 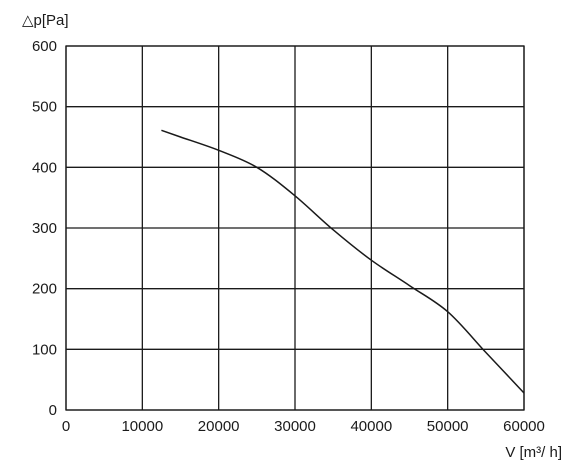 I want to click on y-tick-label: 200, so click(x=44, y=289).